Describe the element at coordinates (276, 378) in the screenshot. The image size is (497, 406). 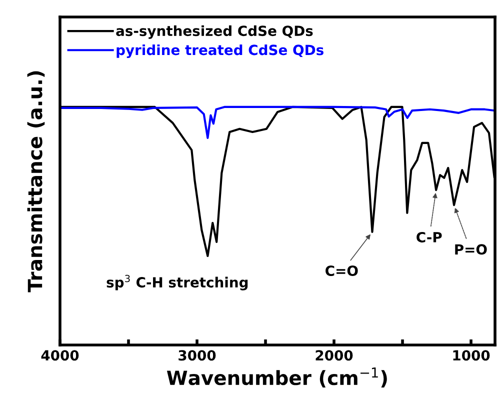
I see `x-axis-title: Wavenumber (cm$^{−1}$)` at that location.